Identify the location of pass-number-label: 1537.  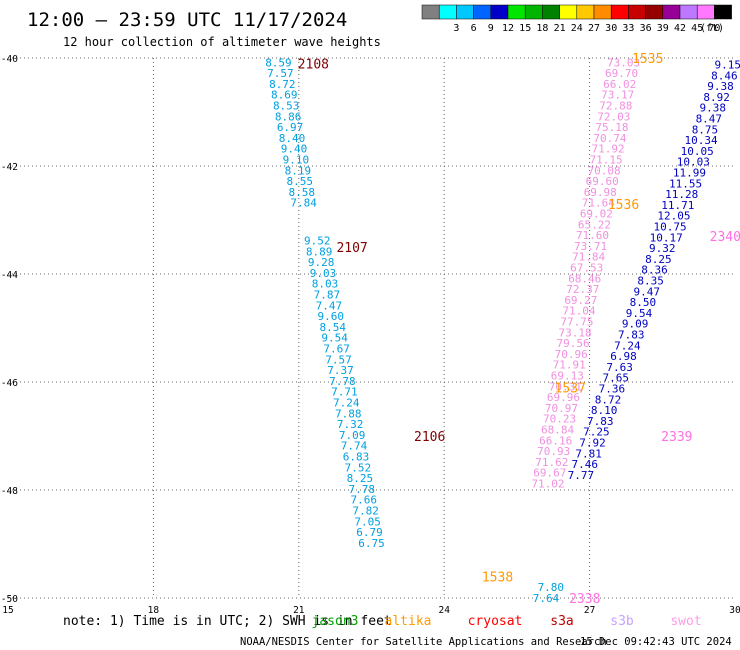
(570, 388).